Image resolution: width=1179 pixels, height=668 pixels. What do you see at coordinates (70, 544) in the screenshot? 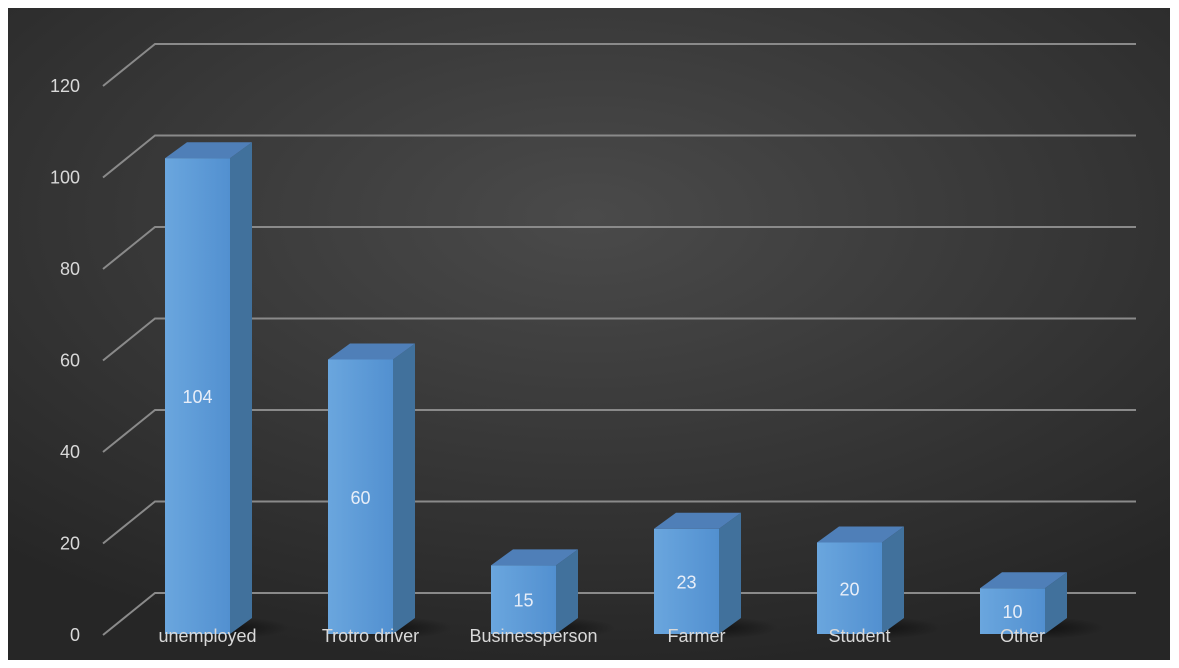
I see `y-tick-label: 20` at bounding box center [70, 544].